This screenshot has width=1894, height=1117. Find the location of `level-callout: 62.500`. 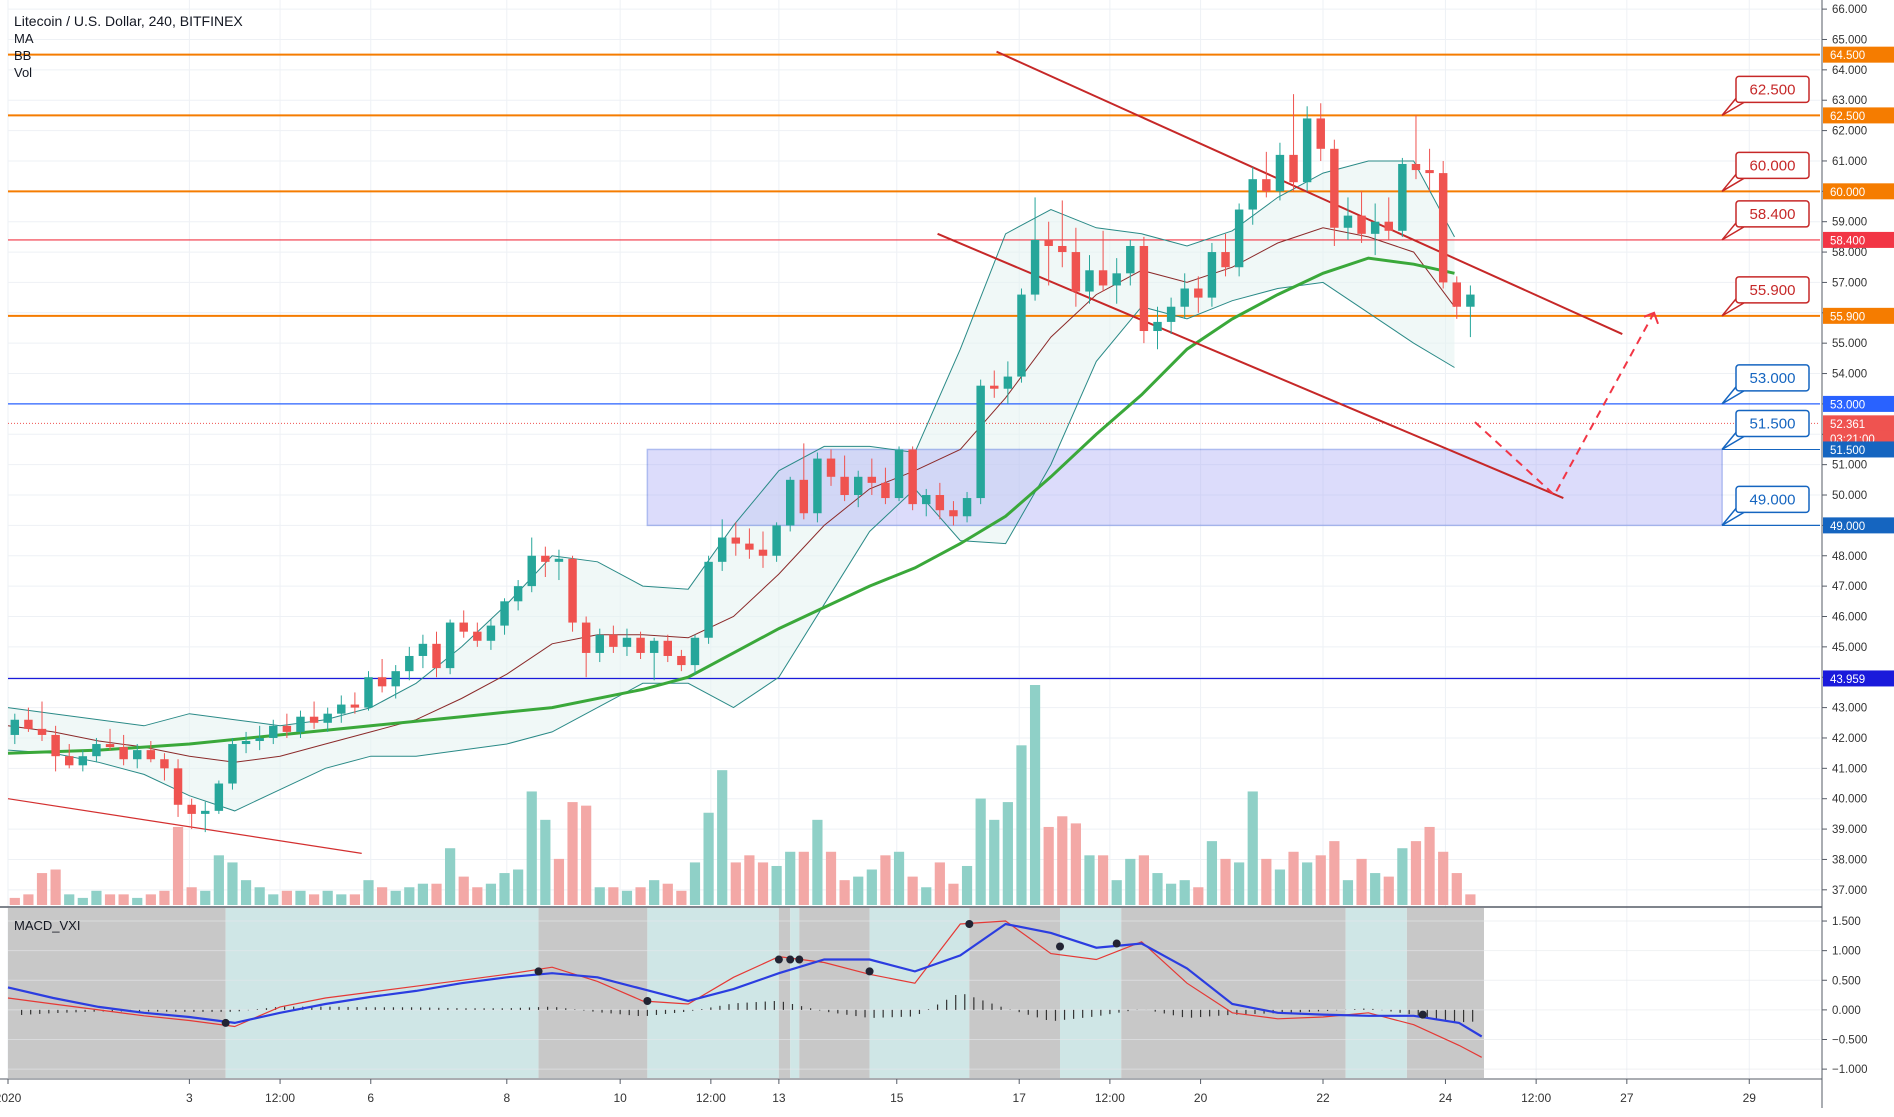

level-callout: 62.500 is located at coordinates (1765, 96).